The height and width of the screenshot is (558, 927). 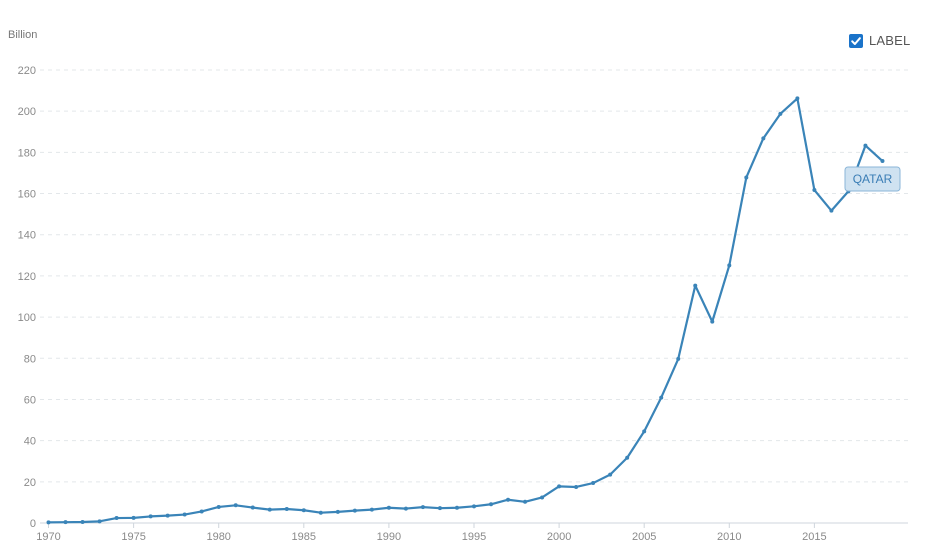 I want to click on x-tick-label: 1990, so click(x=389, y=537).